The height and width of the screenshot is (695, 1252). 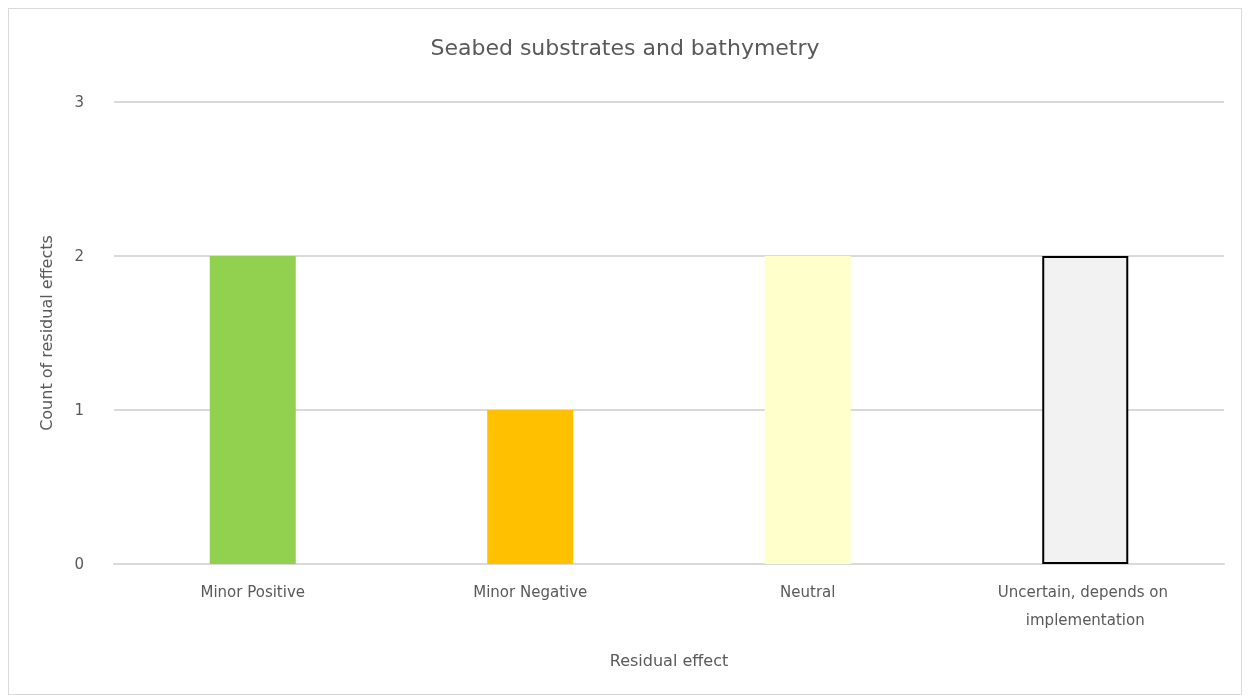 What do you see at coordinates (46, 333) in the screenshot?
I see `y-axis-title: Count of residual effects` at bounding box center [46, 333].